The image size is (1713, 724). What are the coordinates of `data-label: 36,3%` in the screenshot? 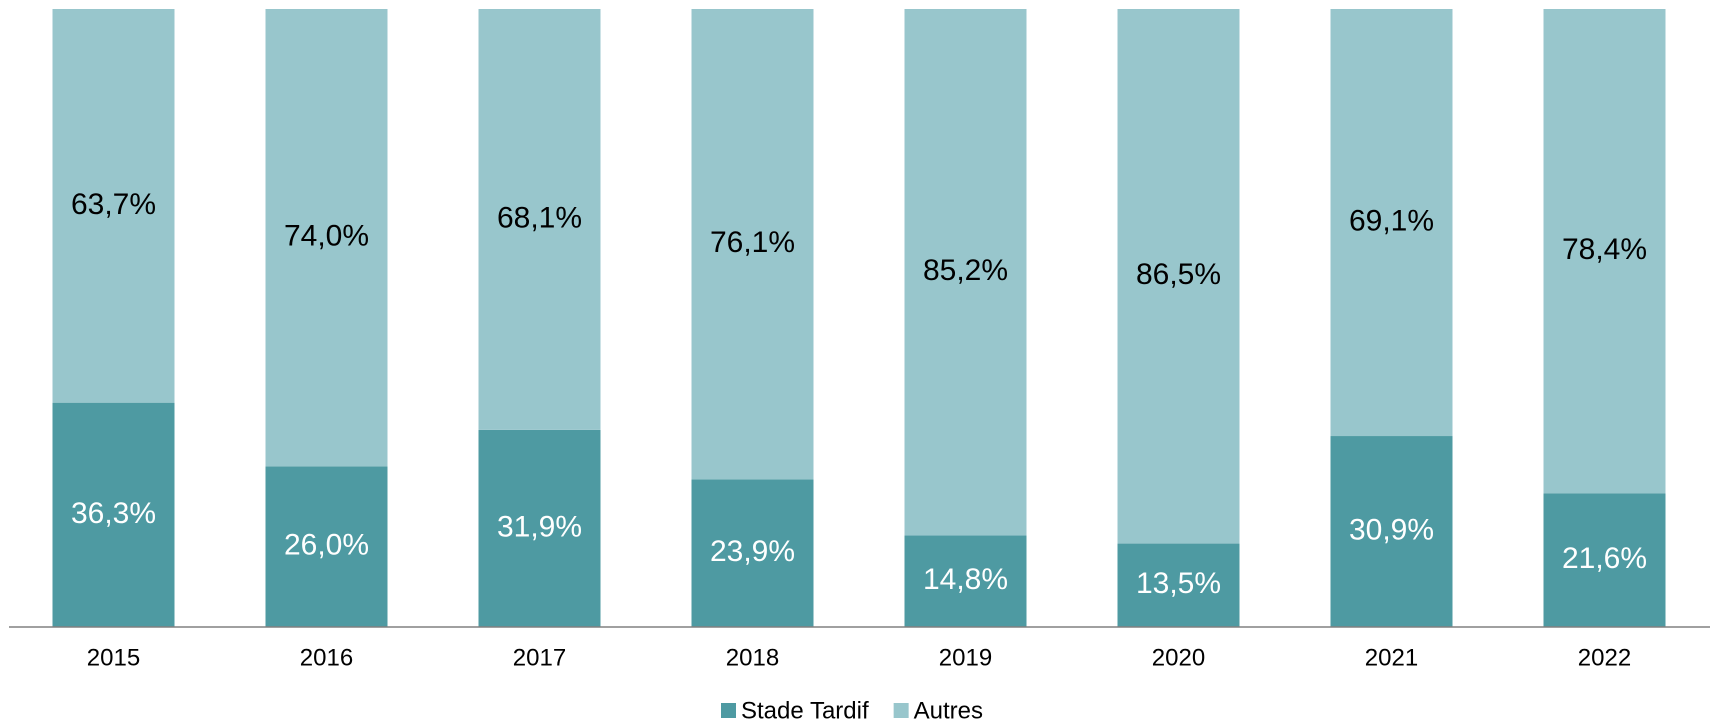 It's located at (113, 513).